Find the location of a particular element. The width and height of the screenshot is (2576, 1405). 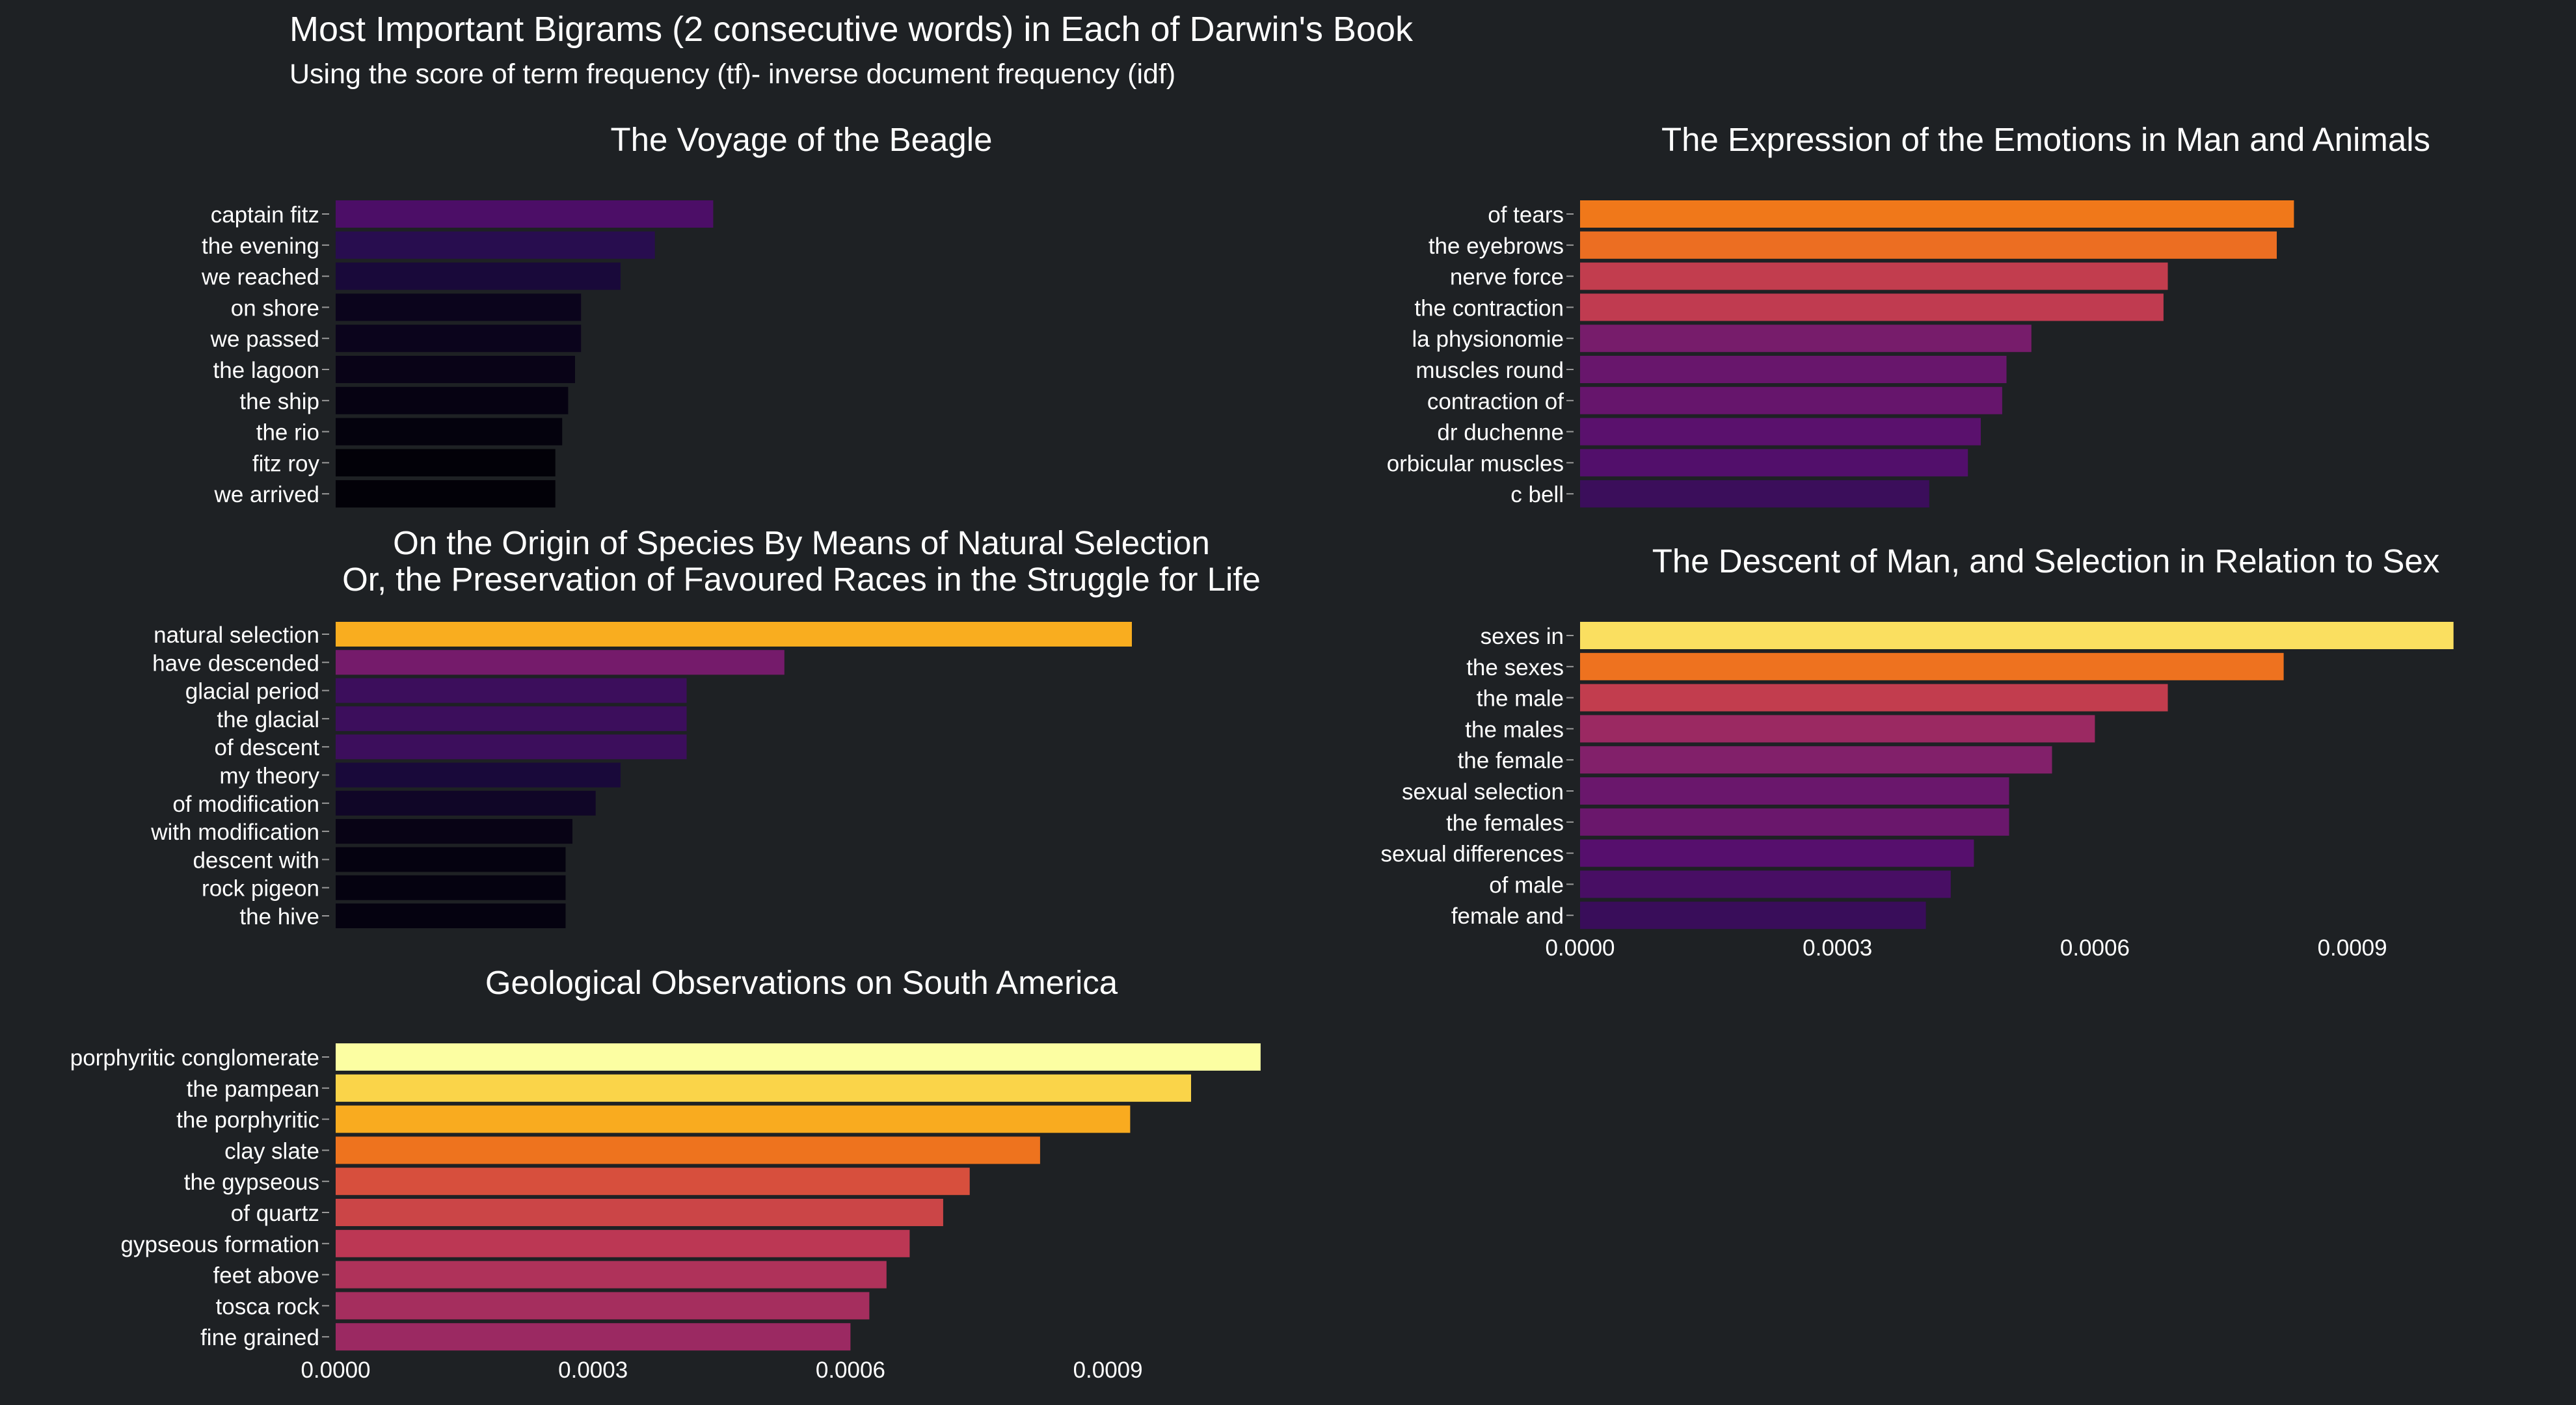

category-label: of modification is located at coordinates (246, 804).